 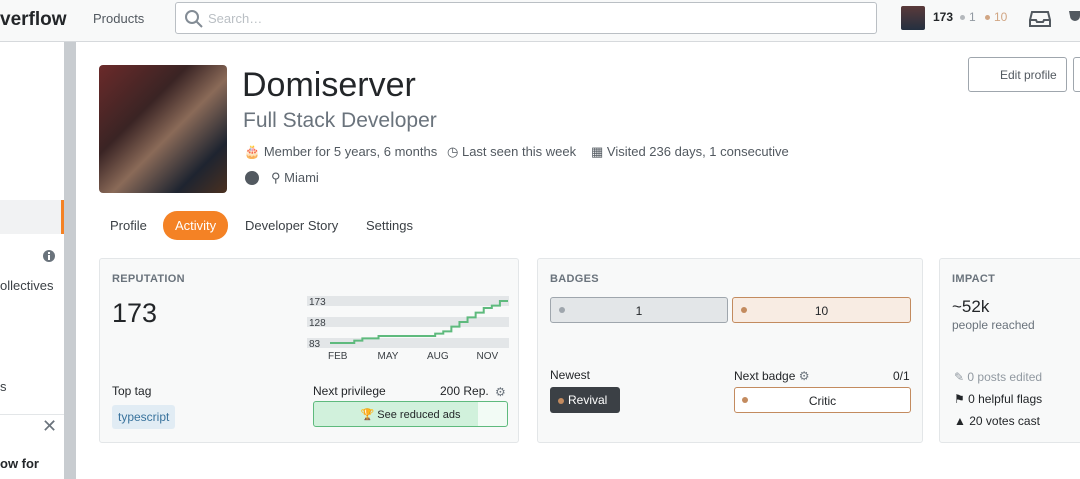 I want to click on member-text: Member for 5 years, 6 months, so click(x=350, y=151).